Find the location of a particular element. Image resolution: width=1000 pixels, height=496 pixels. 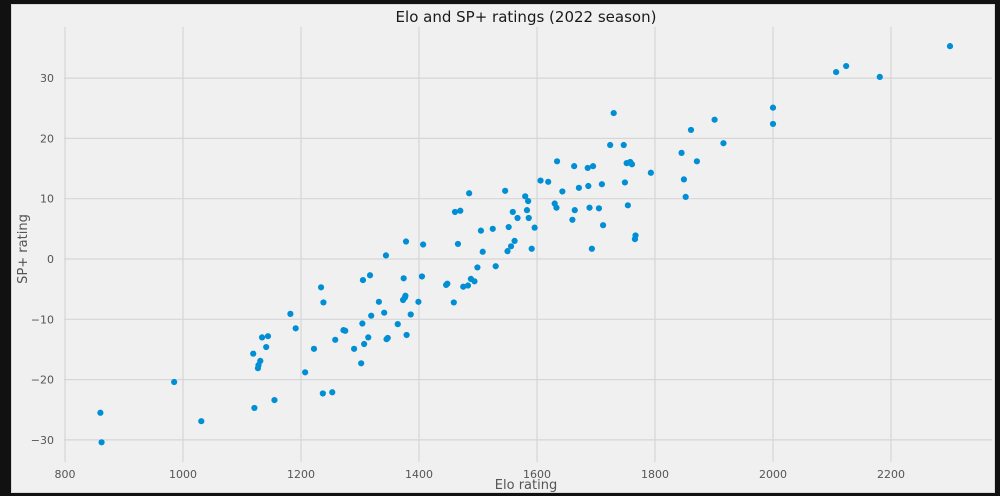

y-tick-label: 0 is located at coordinates (50, 259).